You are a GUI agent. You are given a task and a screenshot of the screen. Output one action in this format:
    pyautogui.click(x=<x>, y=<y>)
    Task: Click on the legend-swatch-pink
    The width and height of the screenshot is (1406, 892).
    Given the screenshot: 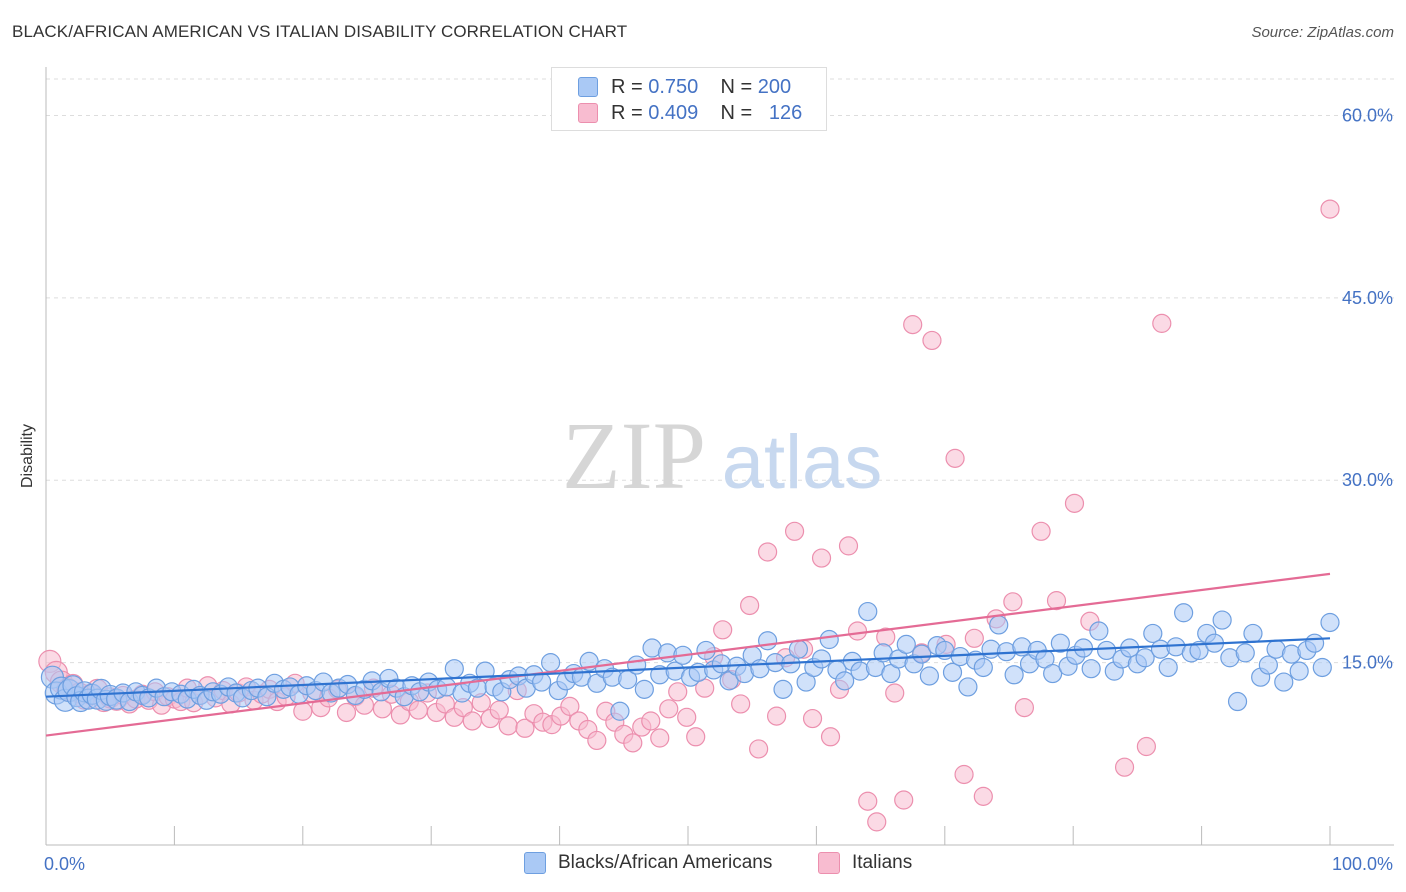 What is the action you would take?
    pyautogui.click(x=588, y=113)
    